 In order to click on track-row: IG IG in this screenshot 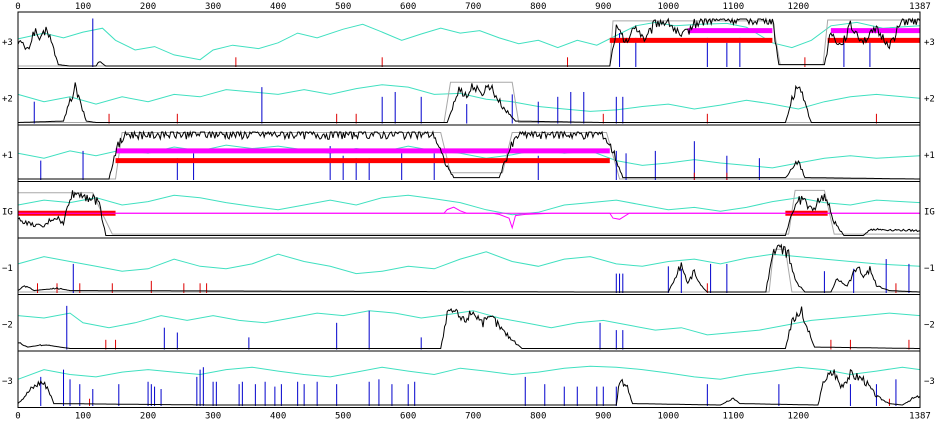, I will do `click(468, 212)`.